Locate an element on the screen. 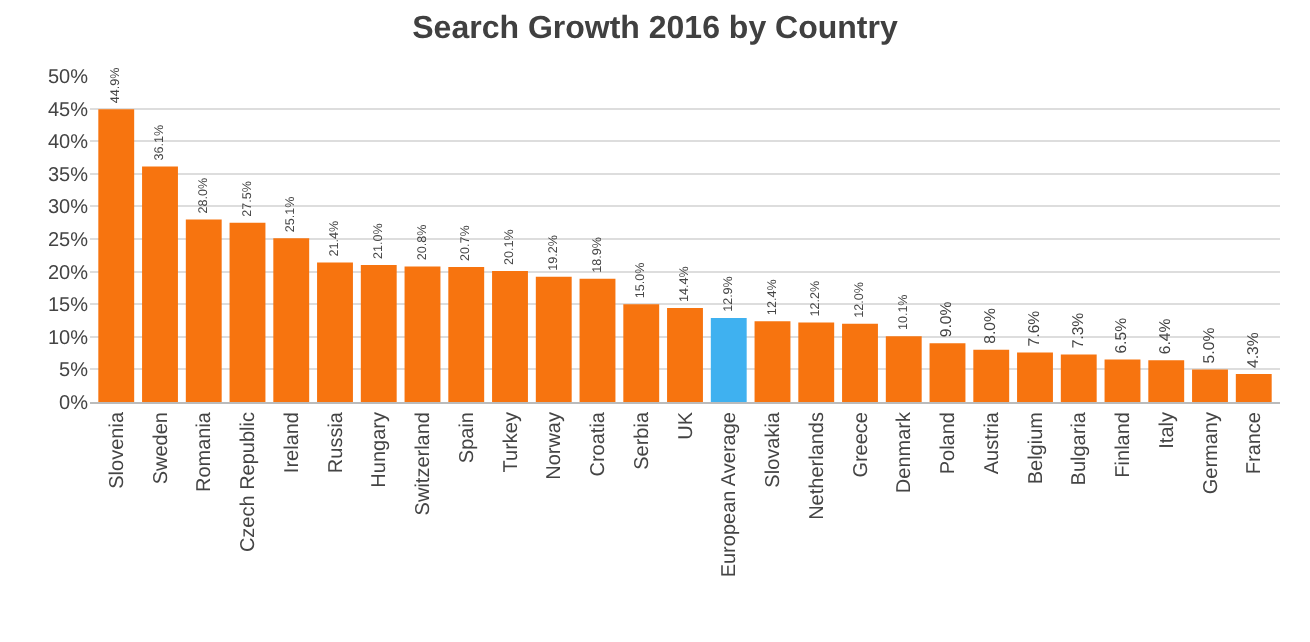 The width and height of the screenshot is (1310, 642). x-tick-label: Italy is located at coordinates (1167, 430).